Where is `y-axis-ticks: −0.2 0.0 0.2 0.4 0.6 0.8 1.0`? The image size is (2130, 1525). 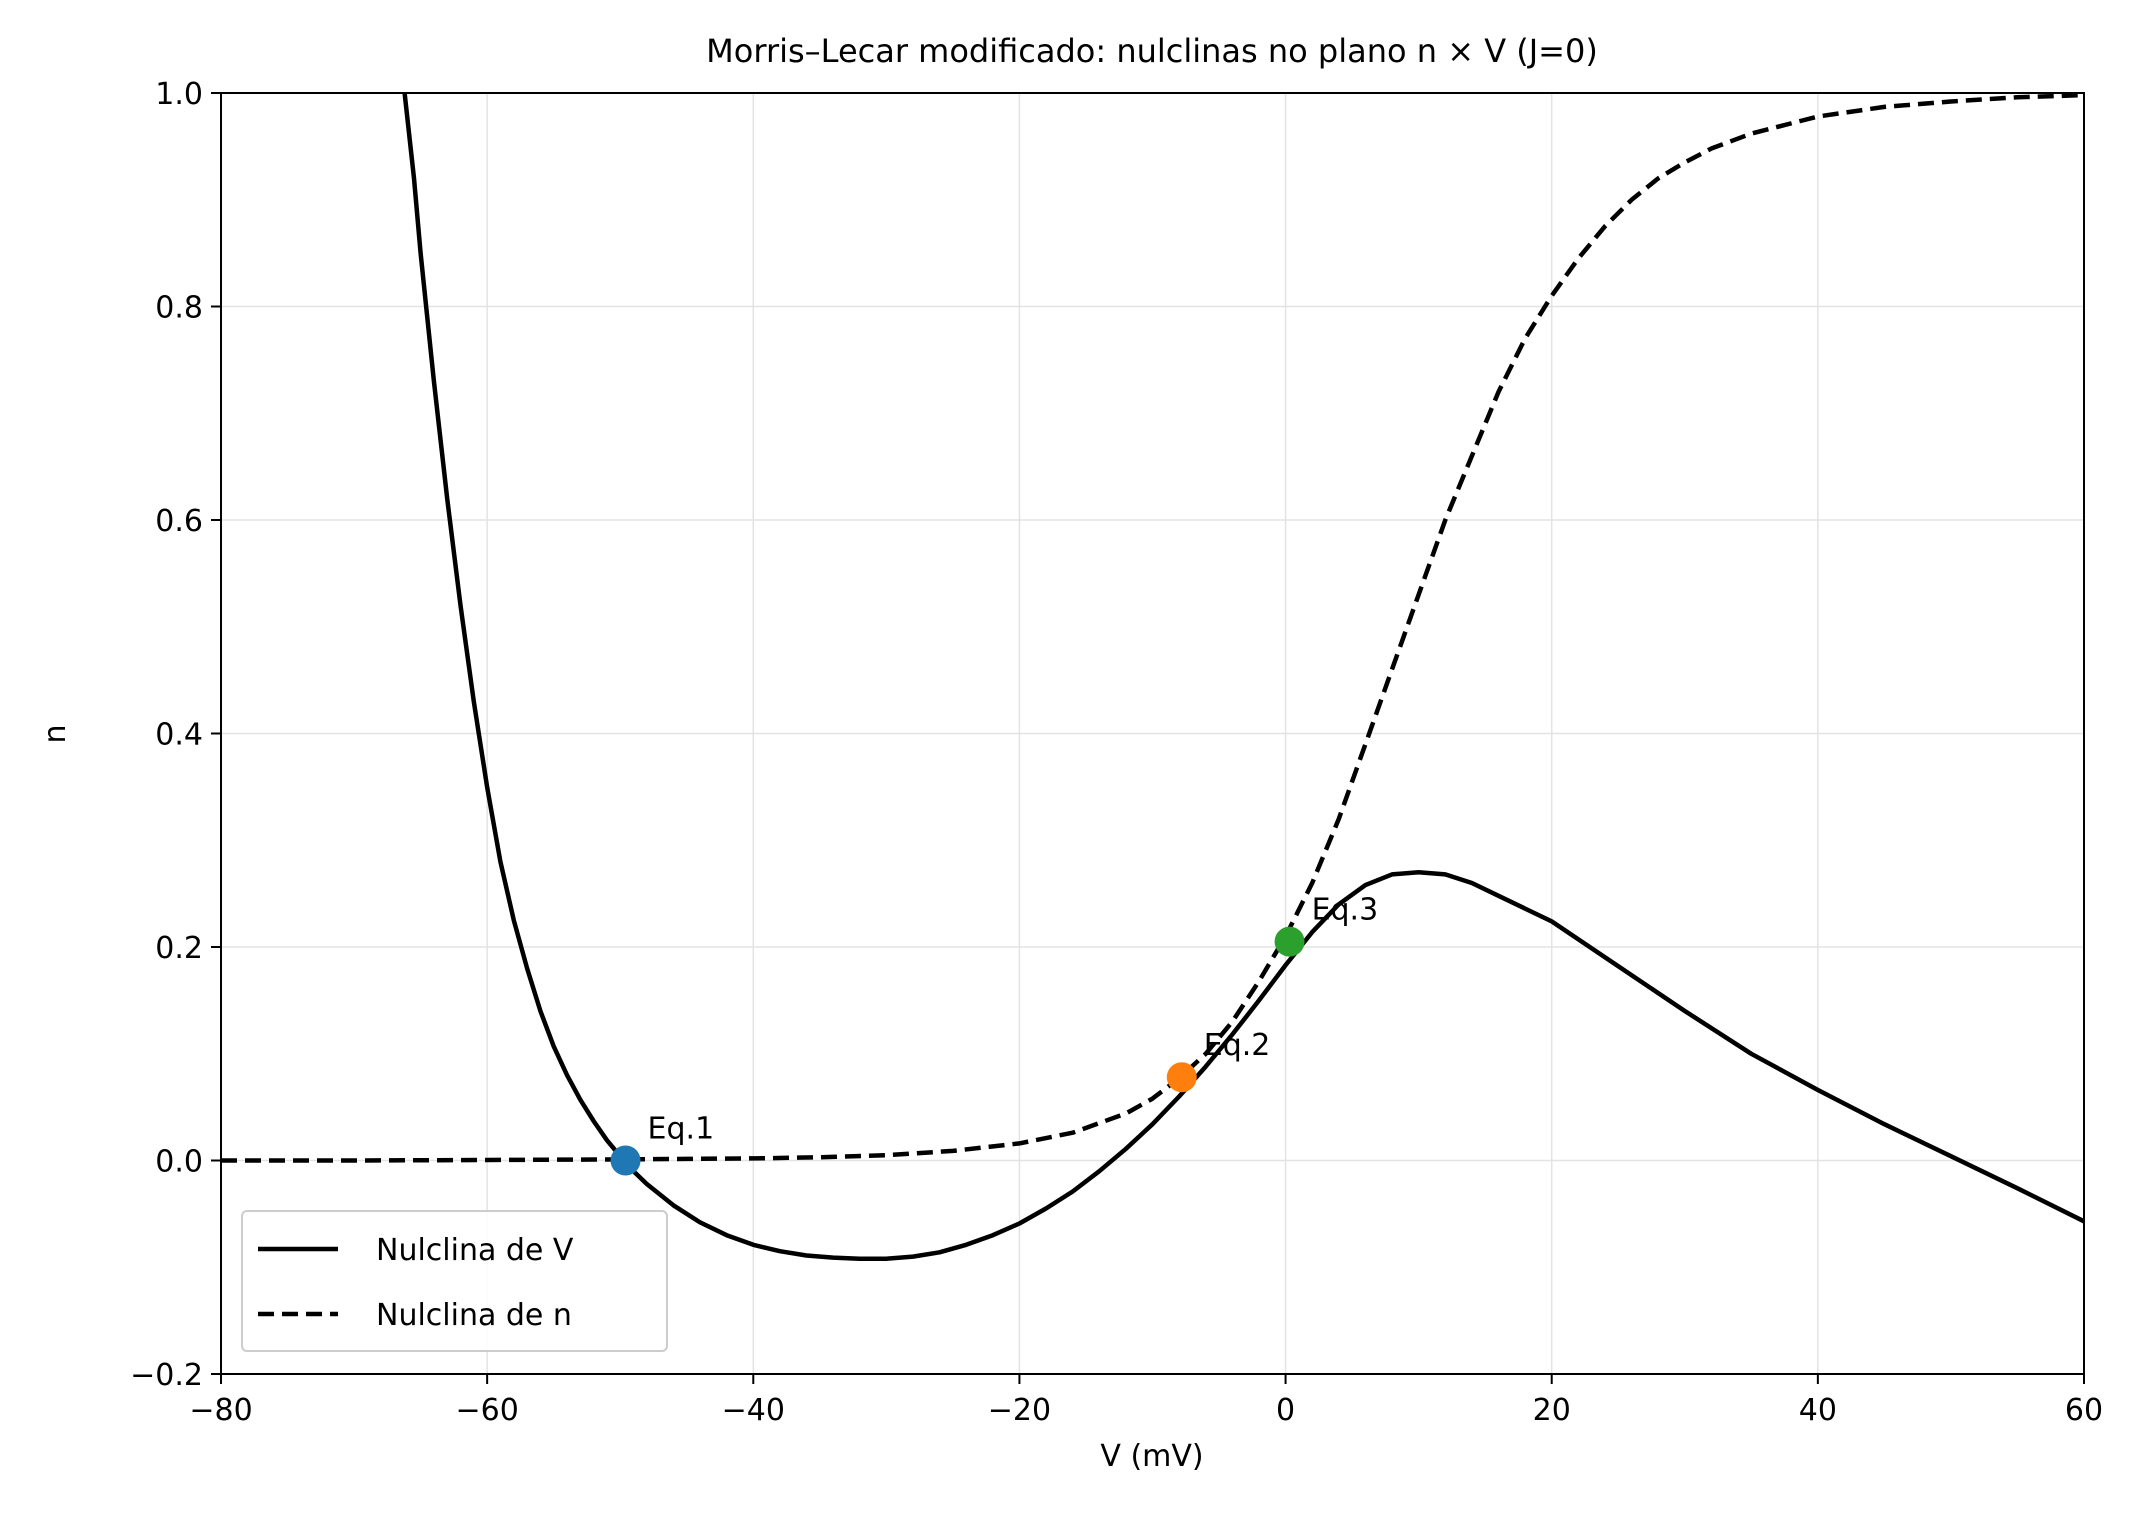 y-axis-ticks: −0.2 0.0 0.2 0.4 0.6 0.8 1.0 is located at coordinates (175, 735).